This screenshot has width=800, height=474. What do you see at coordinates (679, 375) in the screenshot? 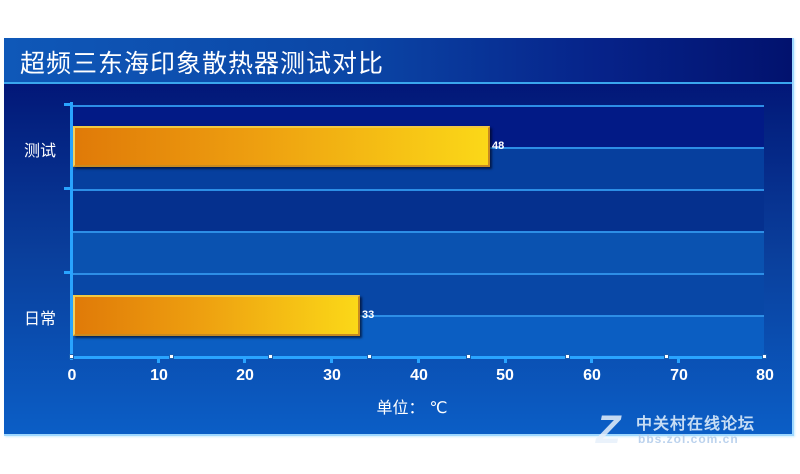
I see `x-tick-label: 70` at bounding box center [679, 375].